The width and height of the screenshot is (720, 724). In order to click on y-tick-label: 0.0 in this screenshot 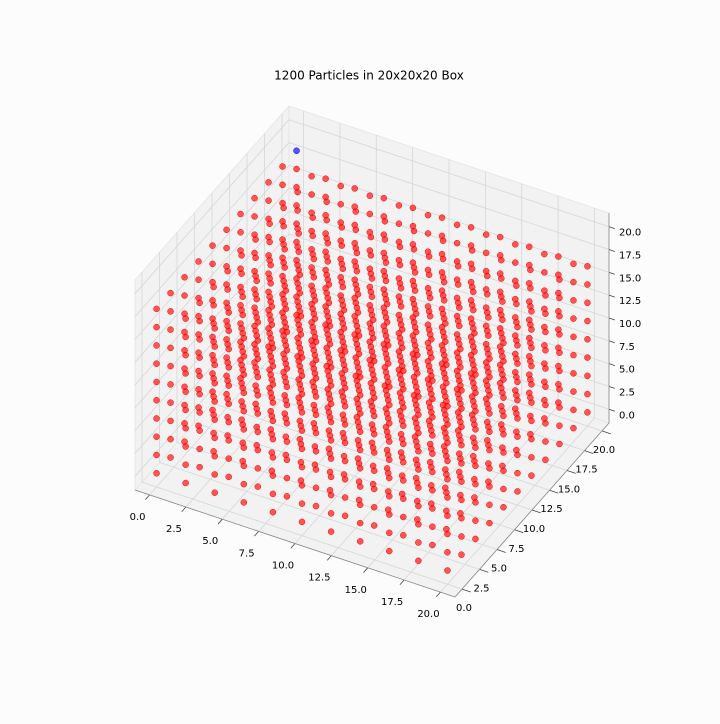, I will do `click(464, 608)`.